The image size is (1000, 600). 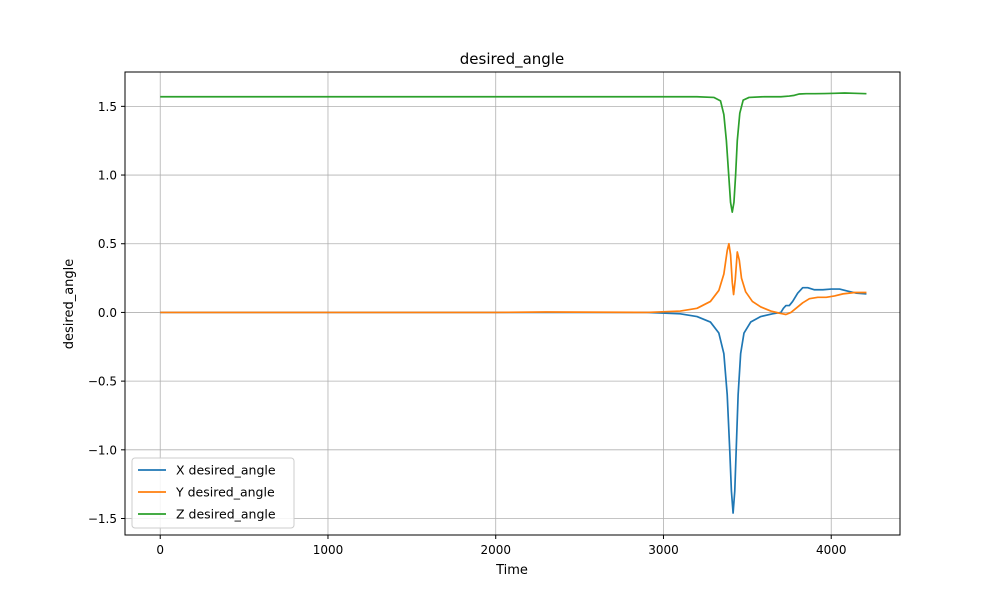 I want to click on x-axis-title: Time, so click(x=511, y=570).